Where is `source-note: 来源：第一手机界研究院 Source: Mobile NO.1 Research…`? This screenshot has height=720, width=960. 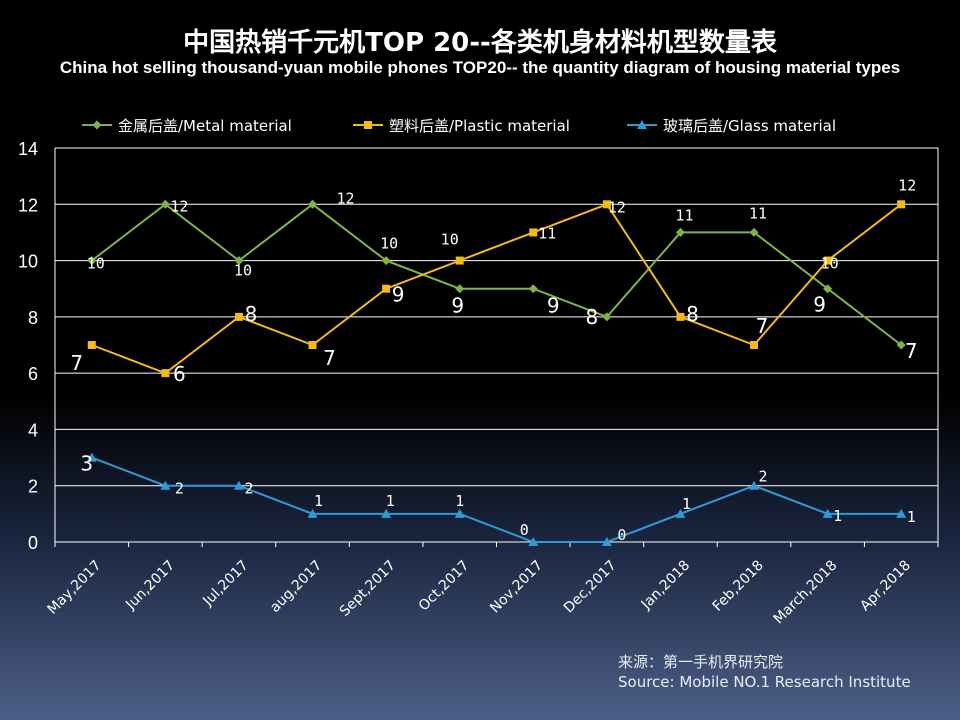
source-note: 来源：第一手机界研究院 Source: Mobile NO.1 Research… is located at coordinates (764, 672).